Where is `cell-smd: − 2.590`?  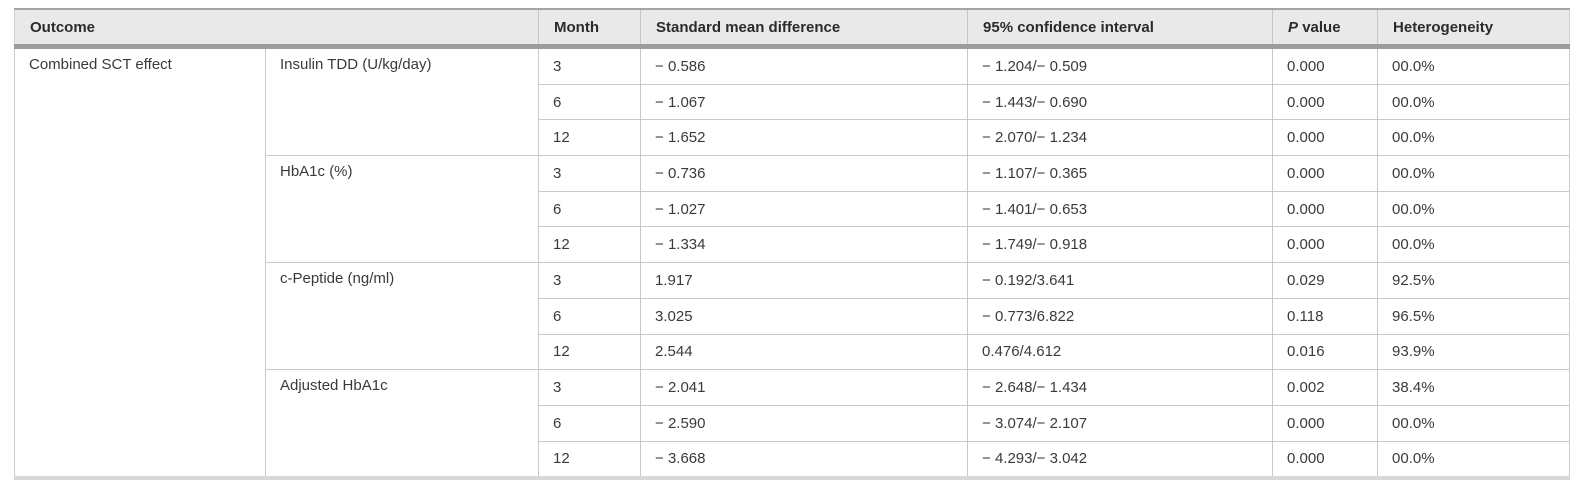 cell-smd: − 2.590 is located at coordinates (804, 423).